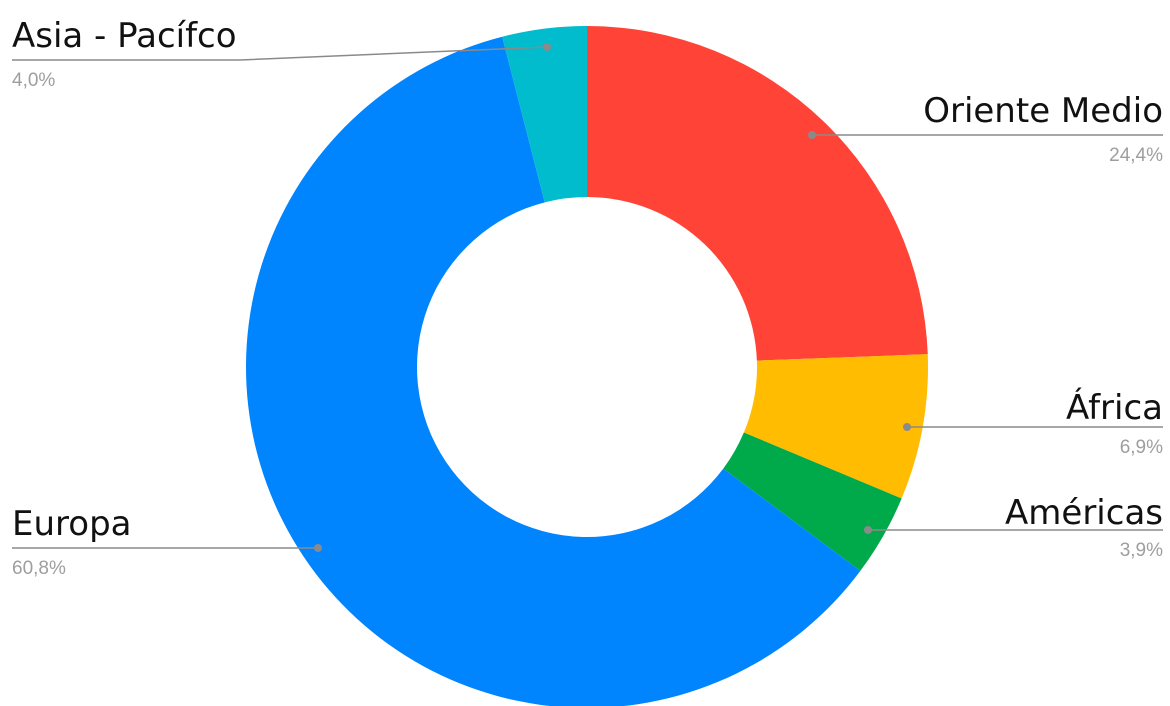 The image size is (1170, 706). Describe the element at coordinates (33, 80) in the screenshot. I see `slice-value-label: 4,0%` at that location.